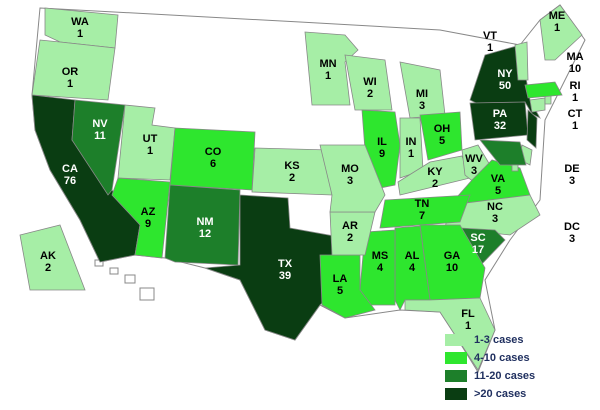 This screenshot has width=600, height=410. Describe the element at coordinates (498, 179) in the screenshot. I see `state-abbr: VA` at that location.